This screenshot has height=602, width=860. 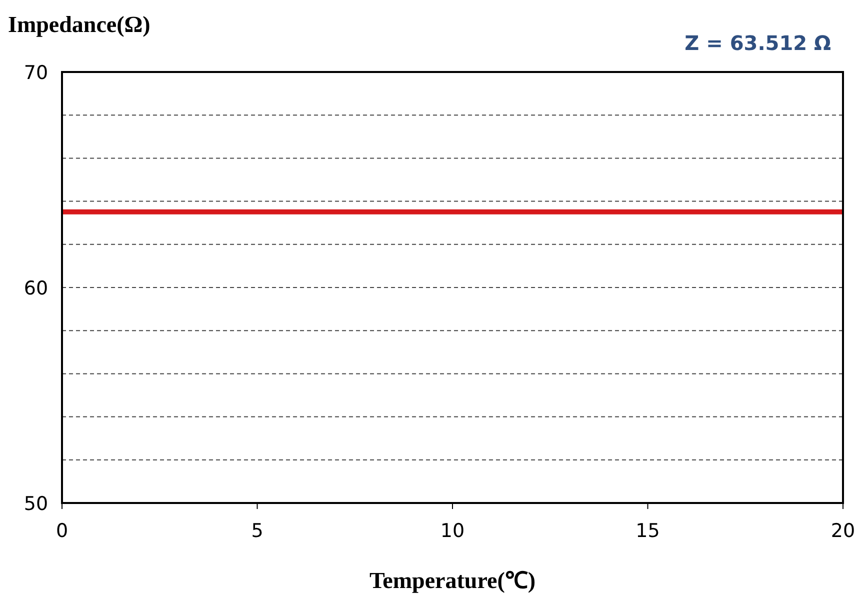 I want to click on y-tick-label: 50, so click(x=36, y=504).